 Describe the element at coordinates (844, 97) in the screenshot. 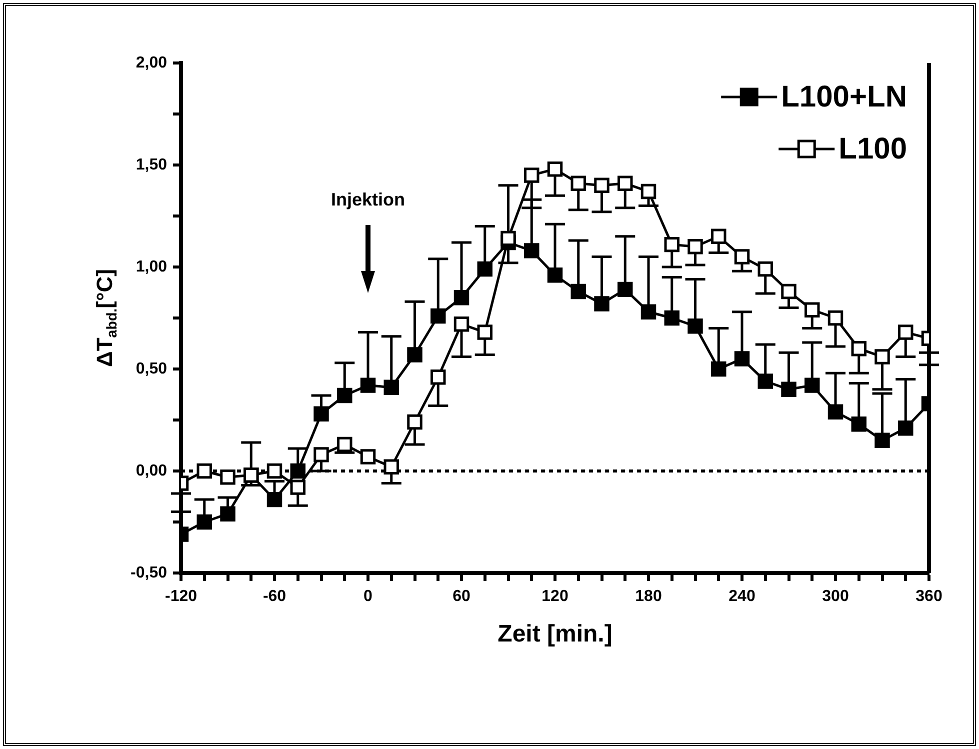

I see `legend-label: L100+LN` at that location.